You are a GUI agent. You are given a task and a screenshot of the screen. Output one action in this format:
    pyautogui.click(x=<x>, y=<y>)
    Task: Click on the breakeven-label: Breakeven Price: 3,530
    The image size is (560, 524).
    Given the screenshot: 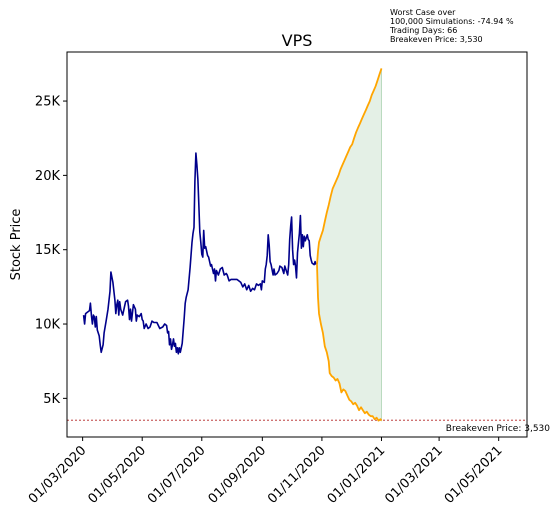 What is the action you would take?
    pyautogui.click(x=498, y=429)
    